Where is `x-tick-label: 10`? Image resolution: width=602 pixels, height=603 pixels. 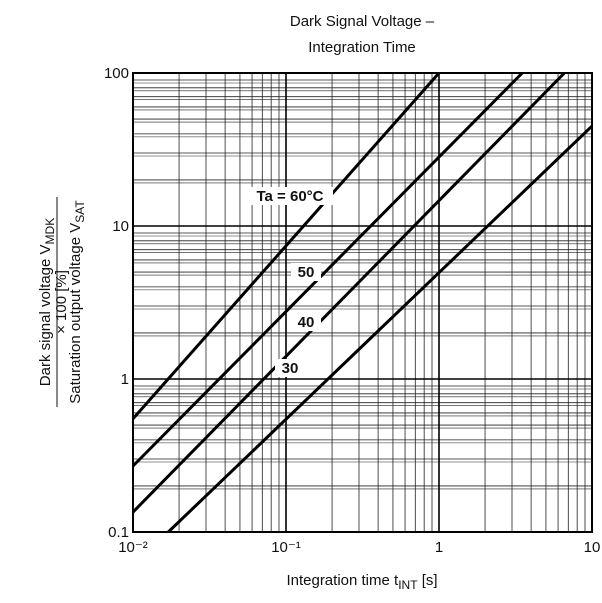
x-tick-label: 10 is located at coordinates (592, 547).